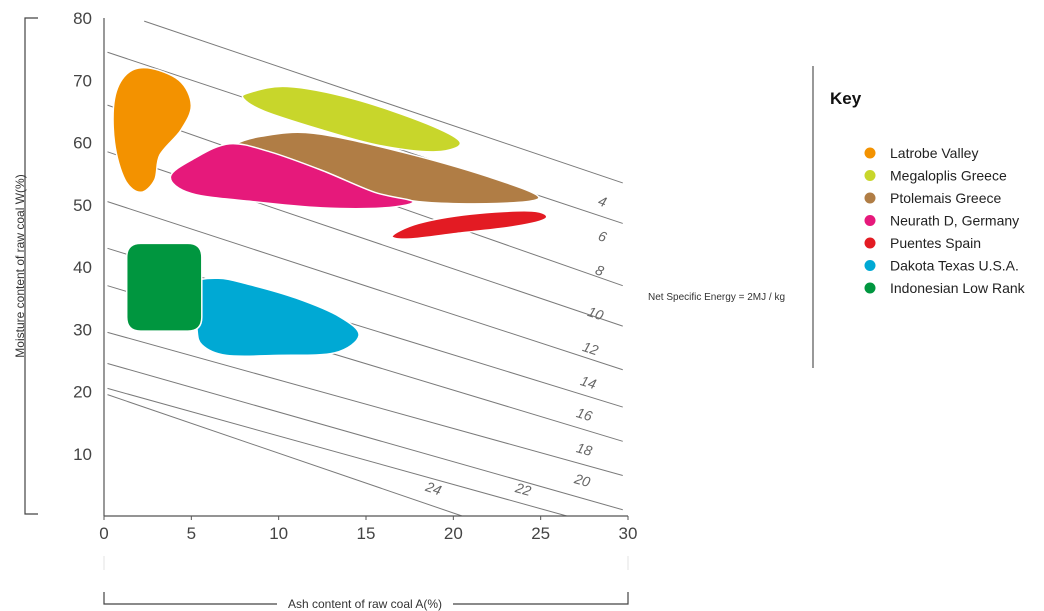 The height and width of the screenshot is (611, 1044). I want to click on isoline-label-6: 6, so click(602, 236).